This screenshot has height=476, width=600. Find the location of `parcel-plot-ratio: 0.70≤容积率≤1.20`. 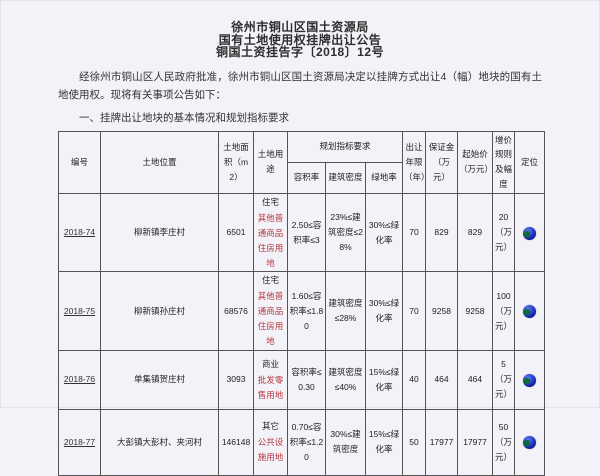

parcel-plot-ratio: 0.70≤容积率≤1.20 is located at coordinates (306, 442).